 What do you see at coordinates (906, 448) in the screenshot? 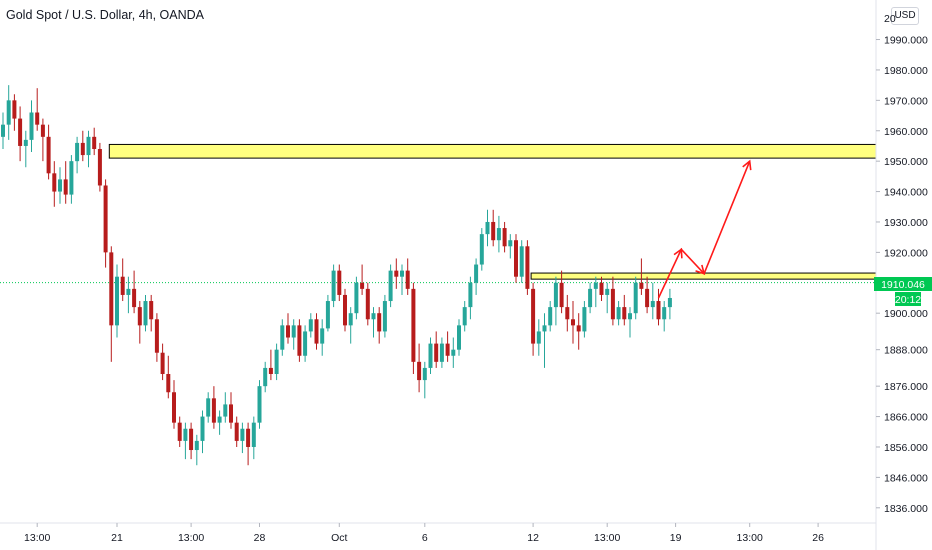
I see `price-tick-label: 1856.000` at bounding box center [906, 448].